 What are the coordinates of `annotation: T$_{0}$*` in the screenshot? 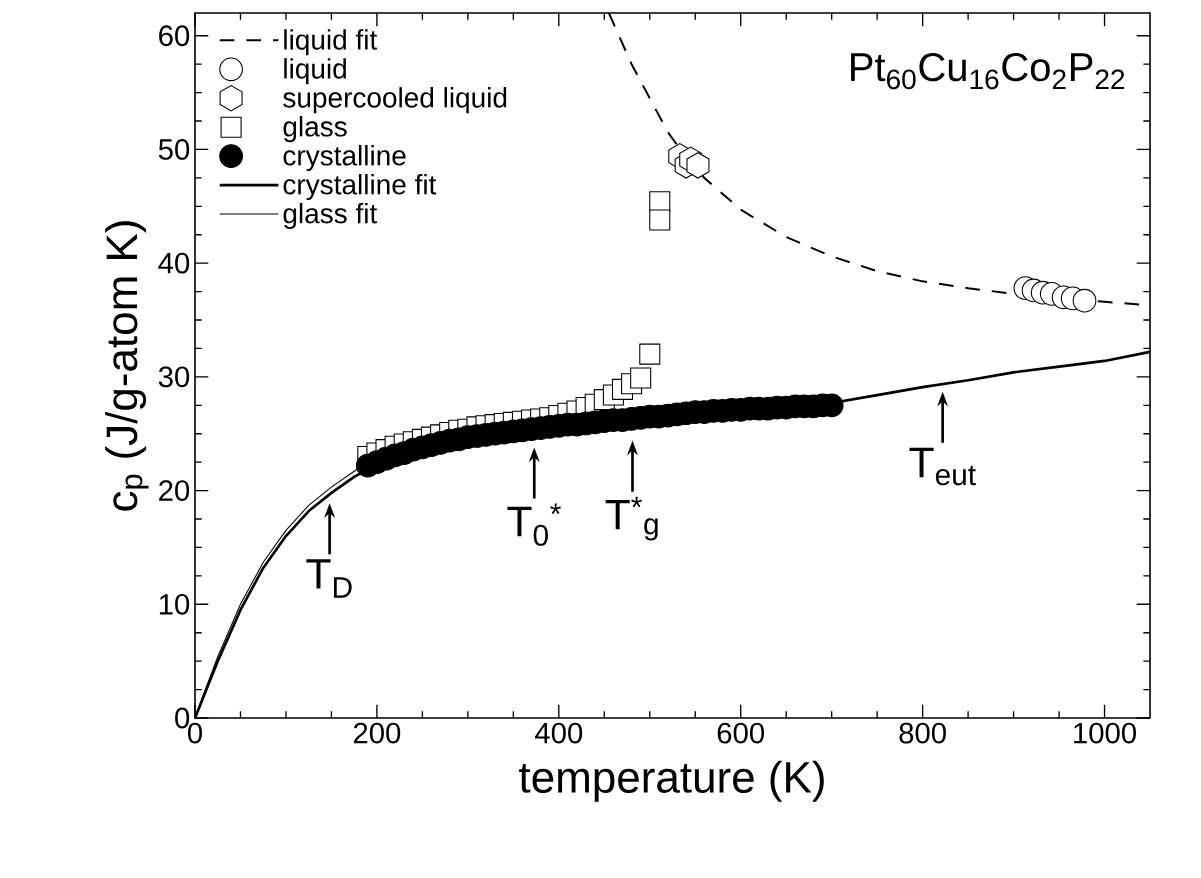 It's located at (534, 524).